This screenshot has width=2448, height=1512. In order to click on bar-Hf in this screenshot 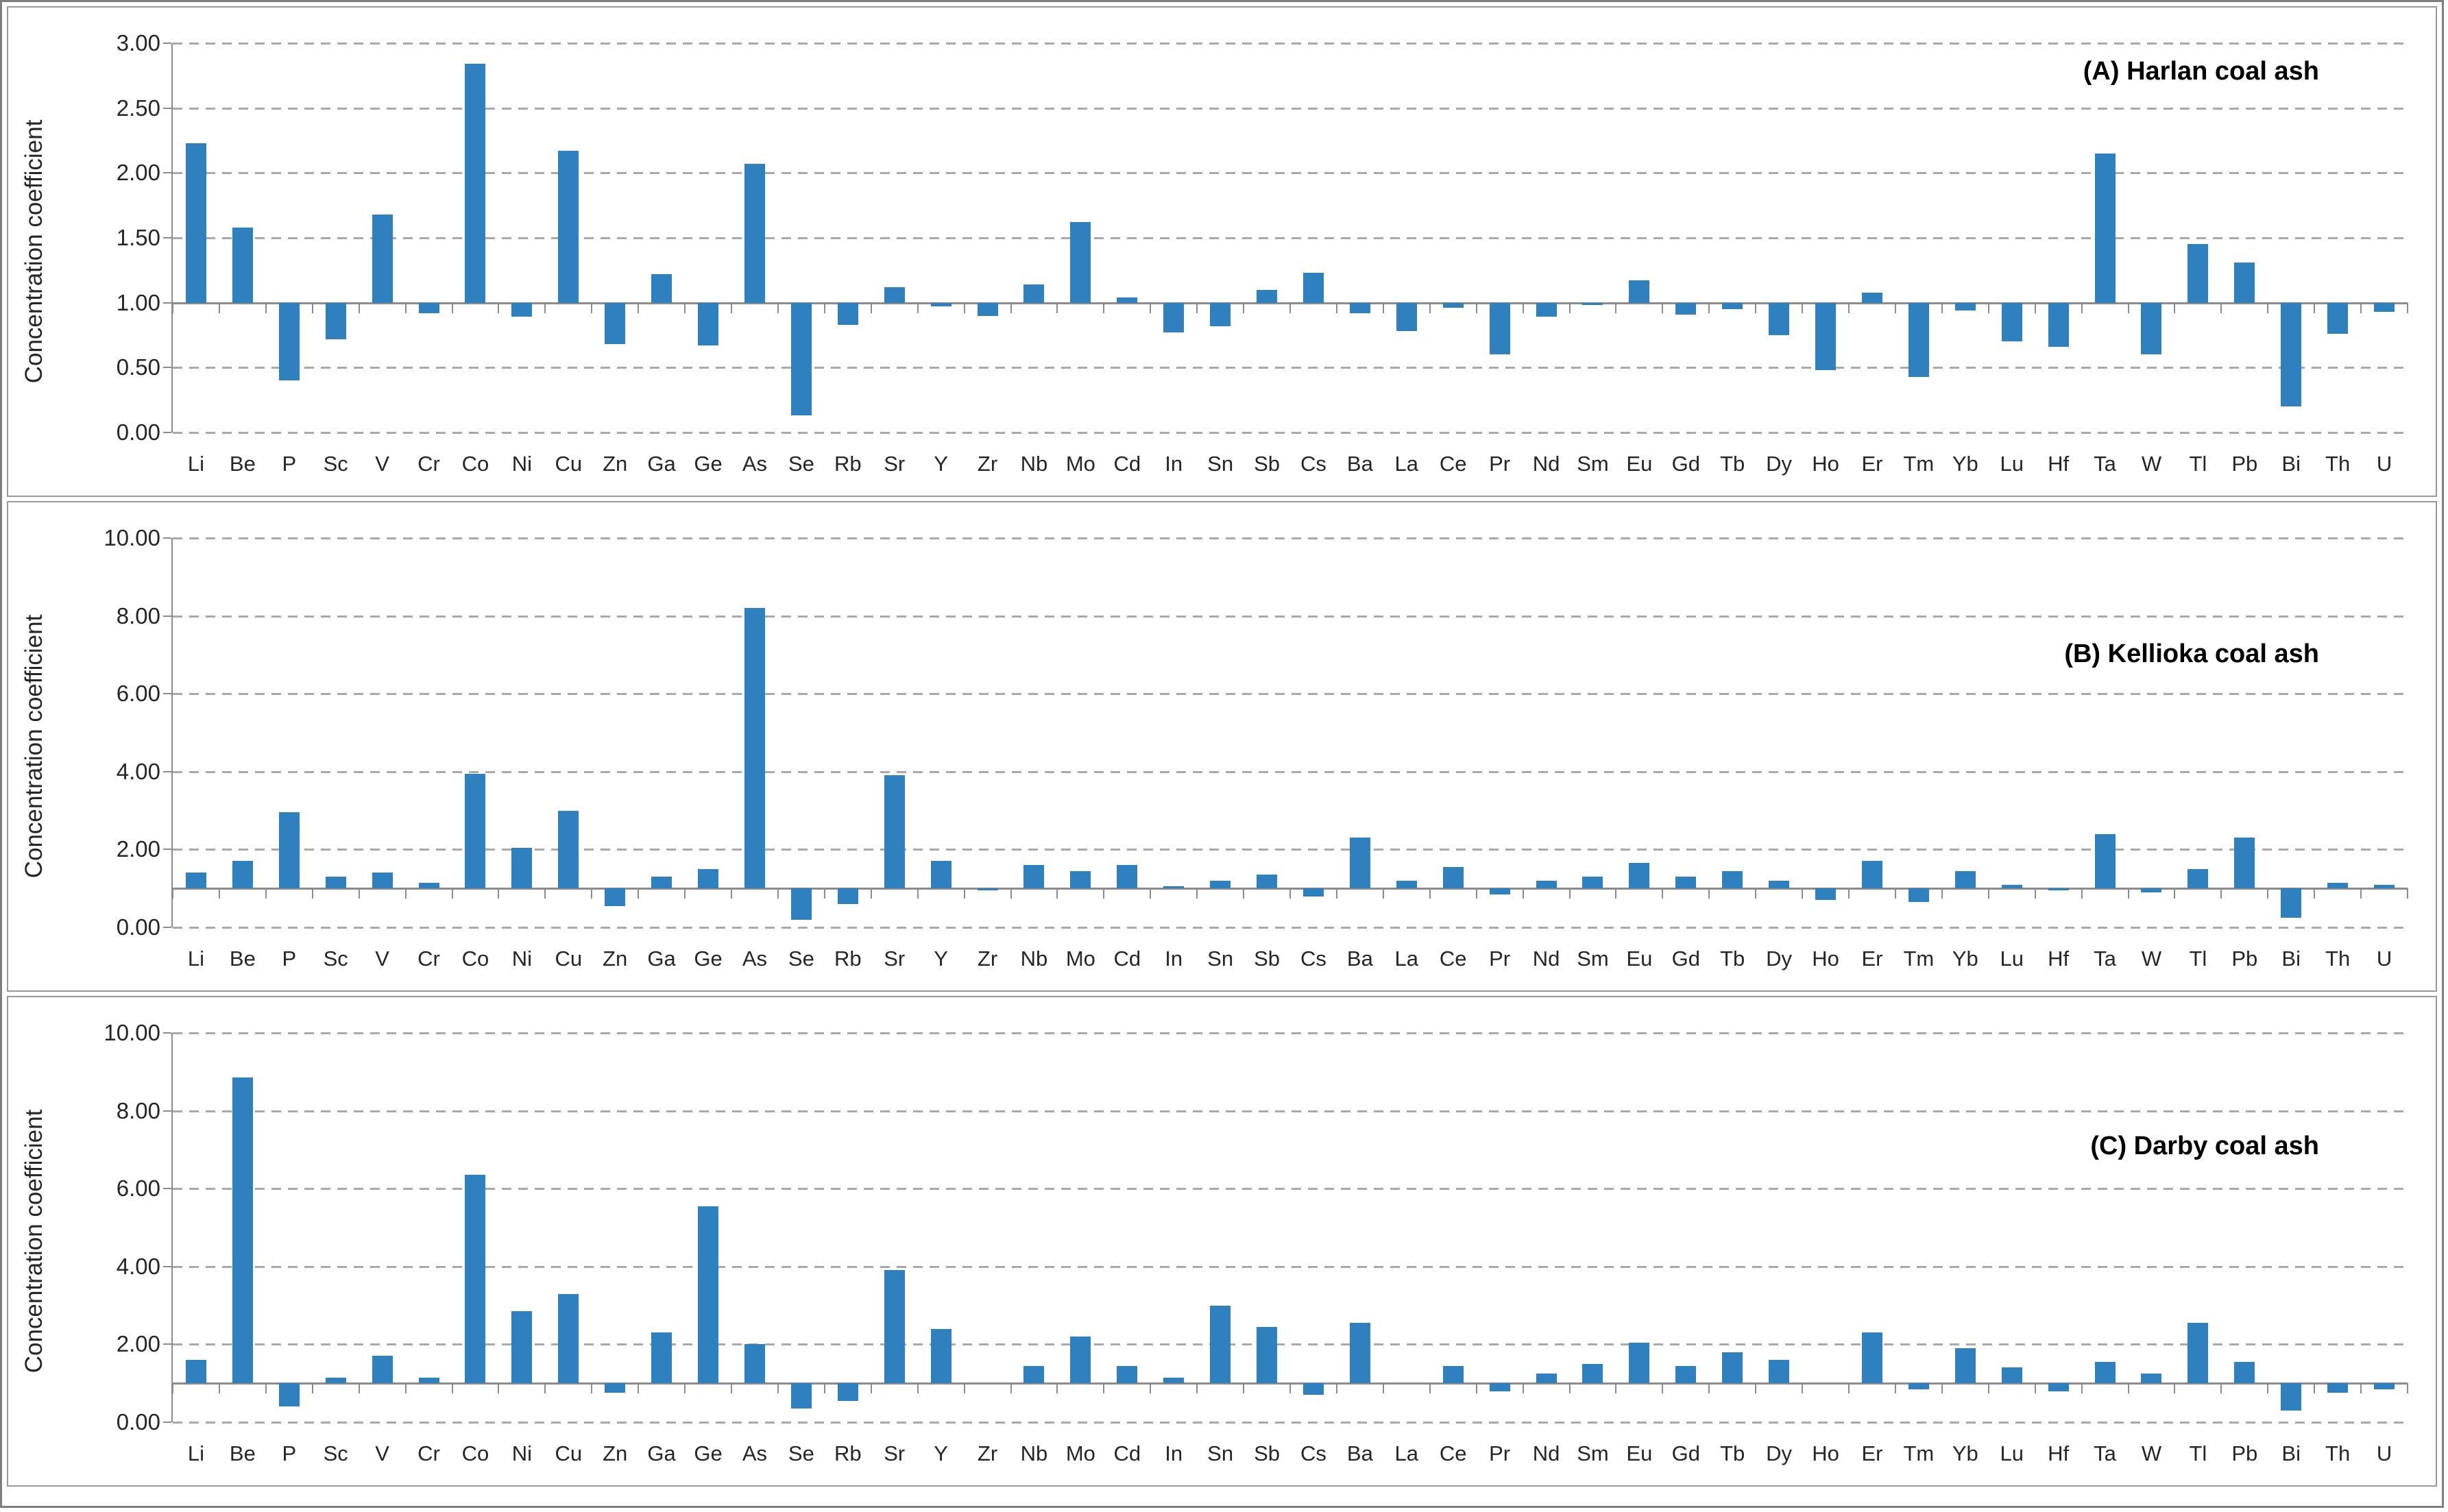, I will do `click(2058, 1387)`.